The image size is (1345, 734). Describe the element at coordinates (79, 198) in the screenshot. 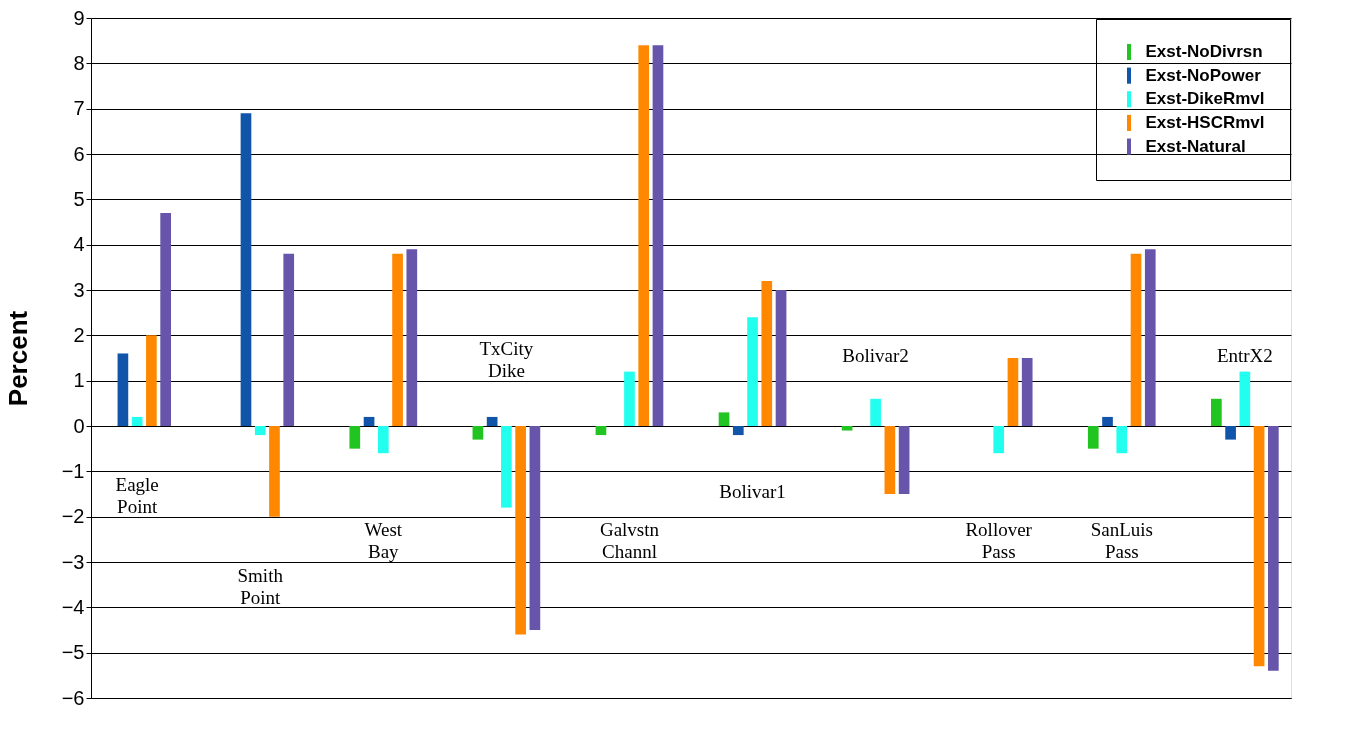

I see `y-tick-label: 5` at that location.